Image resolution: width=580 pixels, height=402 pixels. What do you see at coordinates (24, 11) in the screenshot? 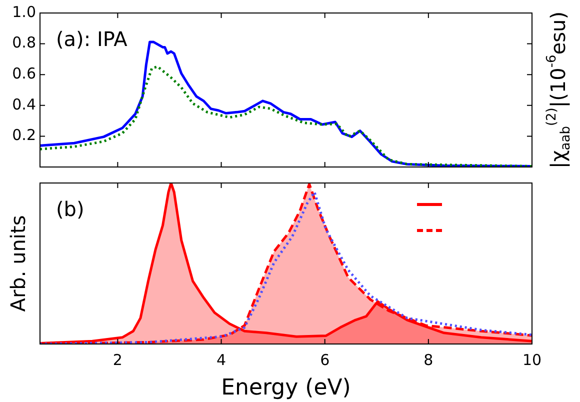
I see `y-tick-label: 1.0` at bounding box center [24, 11].